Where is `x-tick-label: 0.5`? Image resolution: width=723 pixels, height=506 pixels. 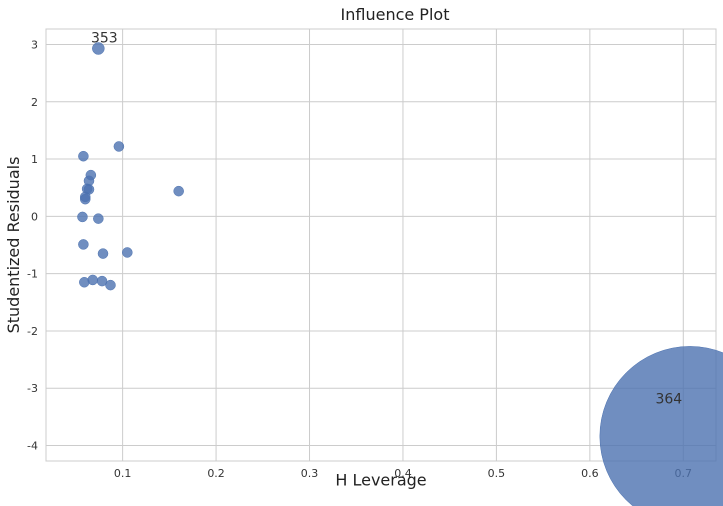
x-tick-label: 0.5 is located at coordinates (497, 473).